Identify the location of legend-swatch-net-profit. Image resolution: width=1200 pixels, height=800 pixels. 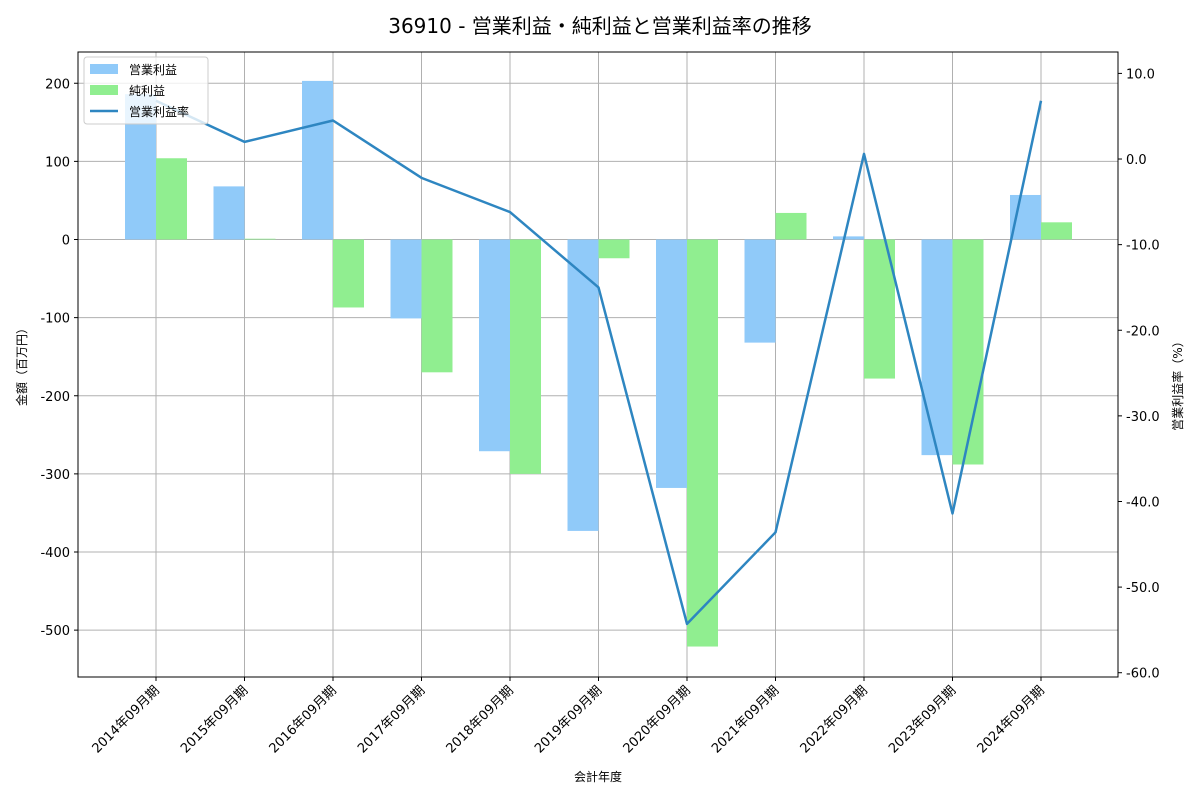
(104, 90).